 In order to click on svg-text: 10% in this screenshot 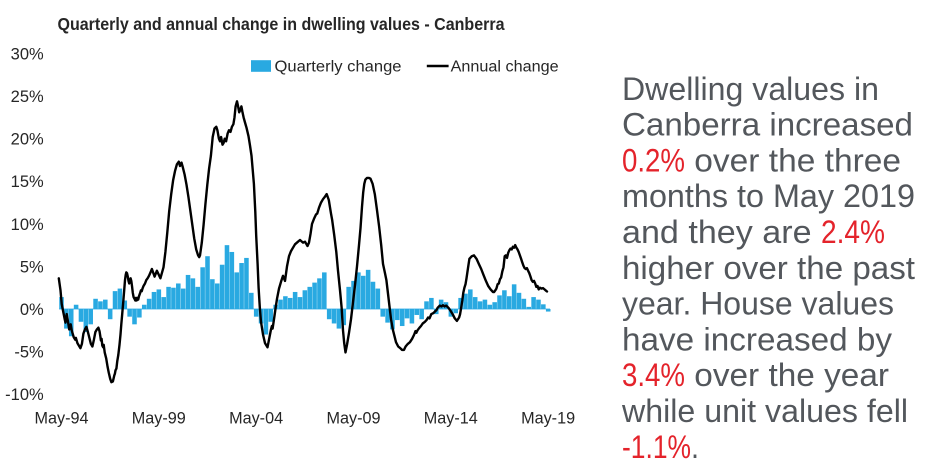, I will do `click(27, 225)`.